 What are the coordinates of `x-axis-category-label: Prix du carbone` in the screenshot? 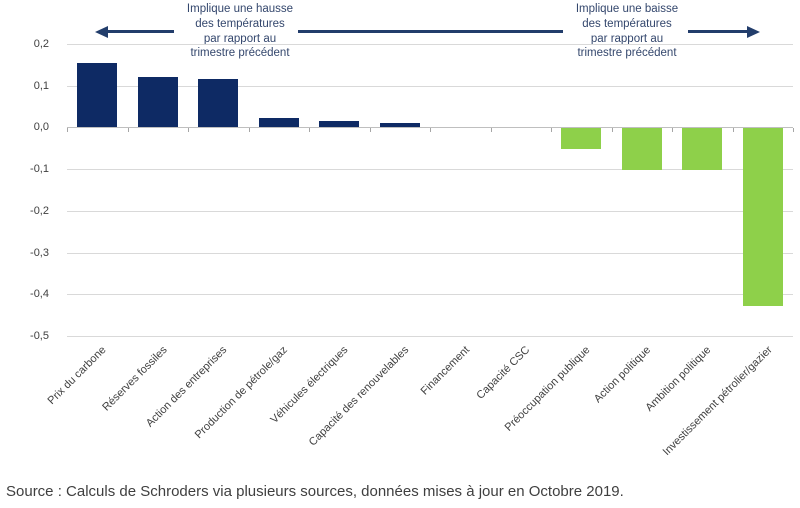 It's located at (77, 375).